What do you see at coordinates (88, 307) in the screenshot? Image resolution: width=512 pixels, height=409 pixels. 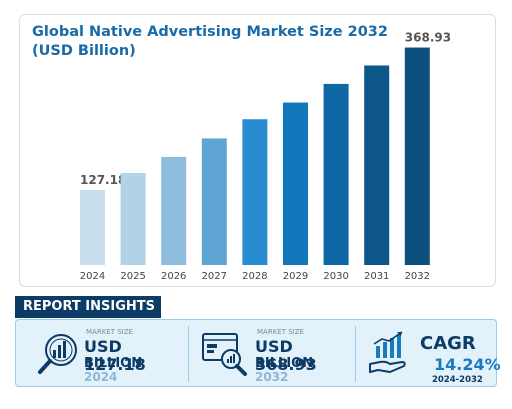 I see `report-insights-heading: REPORT INSIGHTS` at bounding box center [88, 307].